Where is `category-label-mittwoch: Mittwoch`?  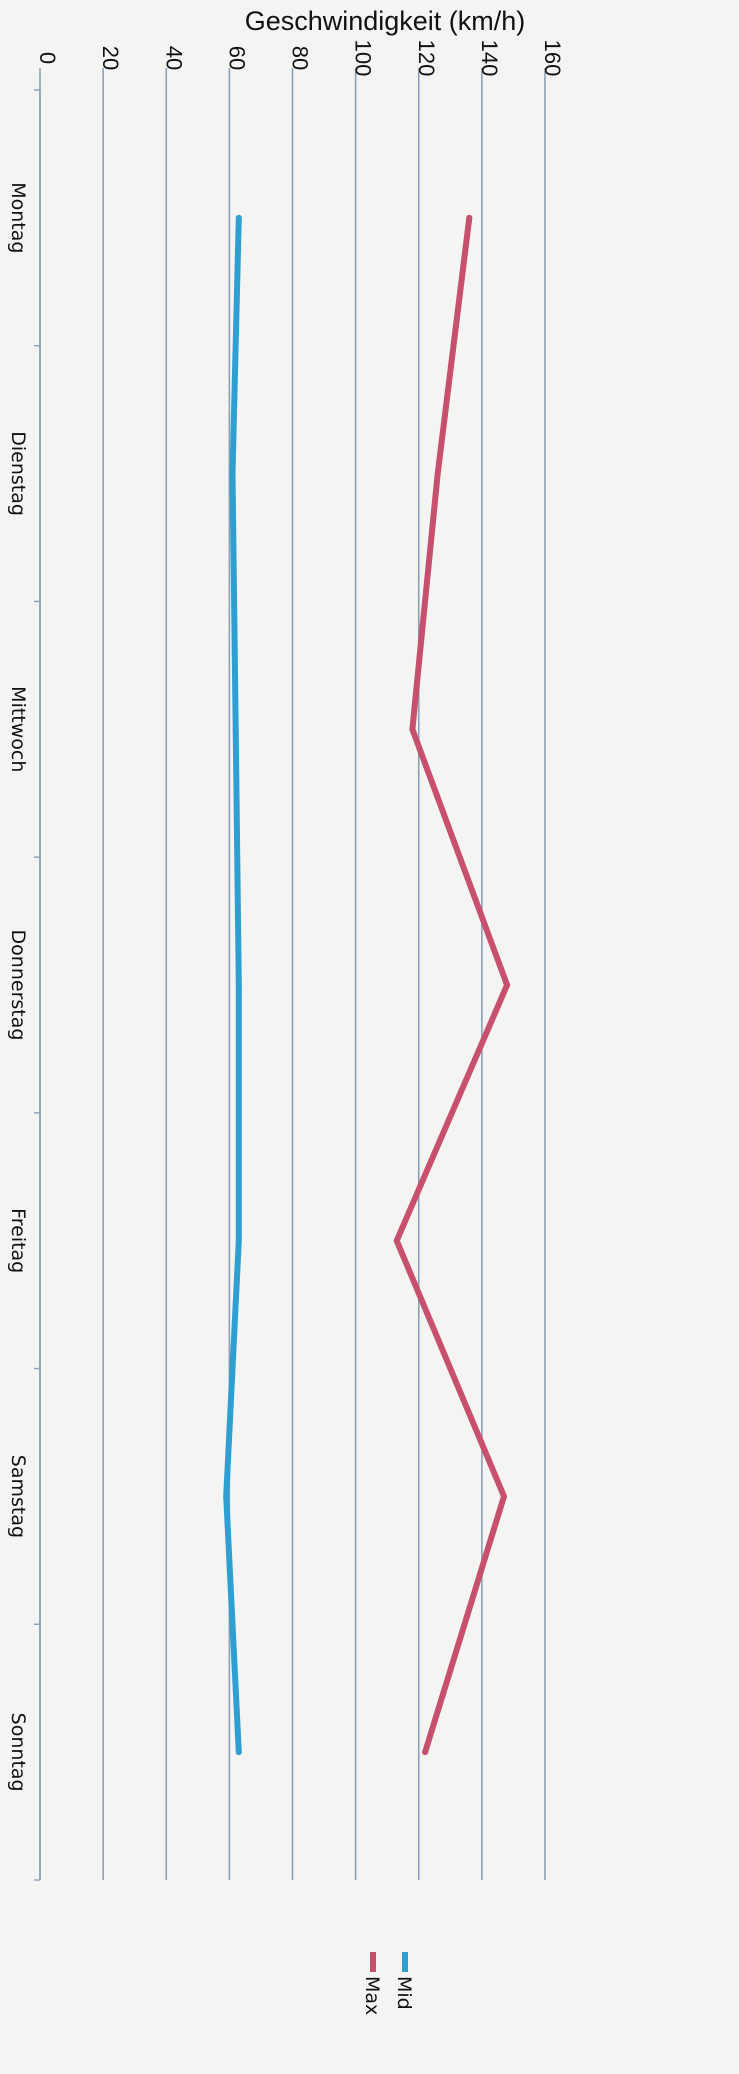
category-label-mittwoch: Mittwoch is located at coordinates (18, 729).